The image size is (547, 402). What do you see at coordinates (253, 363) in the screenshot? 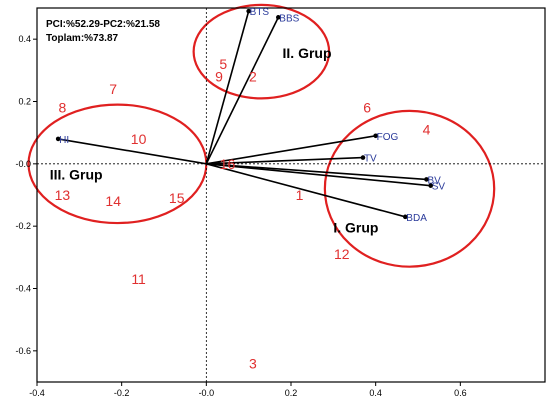
I see `observation-label: 3` at bounding box center [253, 363].